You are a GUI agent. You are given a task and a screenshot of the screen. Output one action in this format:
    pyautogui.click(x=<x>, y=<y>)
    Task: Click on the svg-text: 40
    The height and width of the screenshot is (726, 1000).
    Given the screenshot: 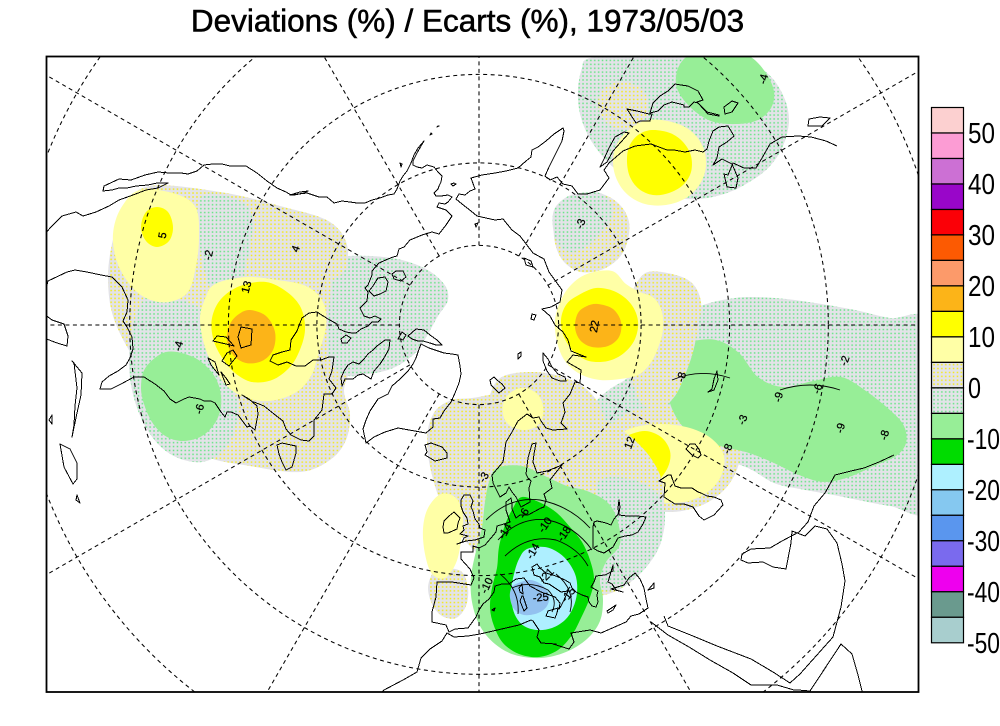 What is the action you would take?
    pyautogui.click(x=981, y=185)
    